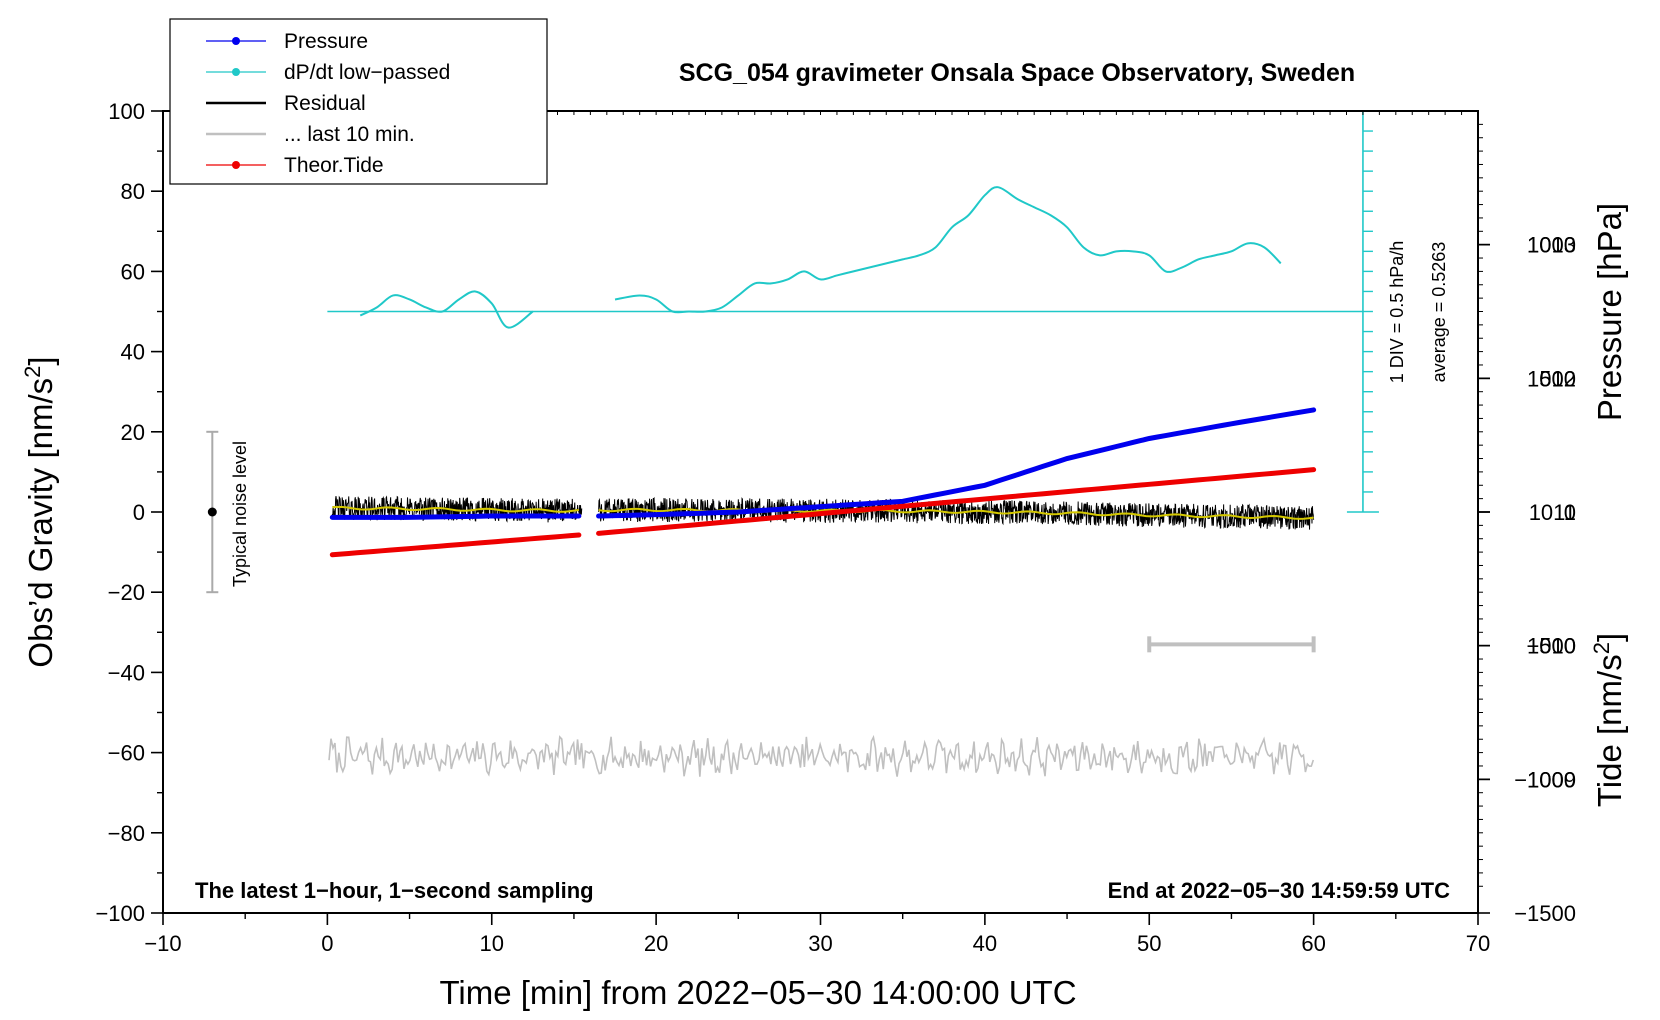 The image size is (1660, 1020). Describe the element at coordinates (40, 360) in the screenshot. I see `y-axis-title-gravity-close: ]` at that location.